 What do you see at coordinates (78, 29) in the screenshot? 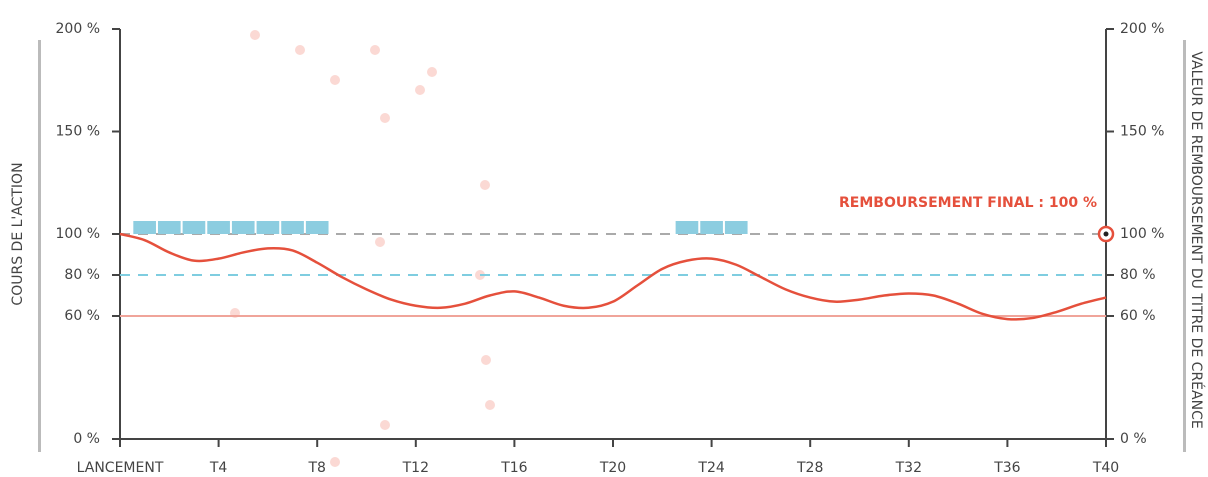
I see `y-tick-label: 200 %` at bounding box center [78, 29].